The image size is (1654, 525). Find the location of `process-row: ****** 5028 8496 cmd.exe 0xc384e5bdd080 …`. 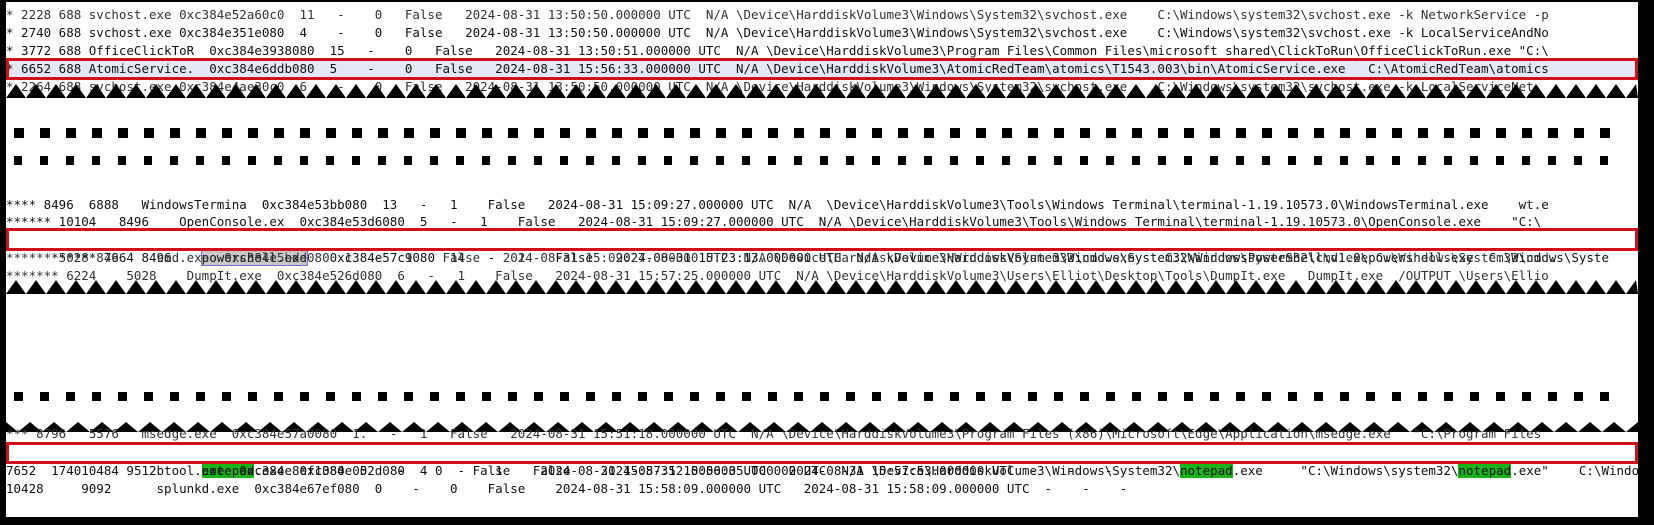

process-row: ****** 5028 8496 cmd.exe 0xc384e5bdd080 … is located at coordinates (781, 257).